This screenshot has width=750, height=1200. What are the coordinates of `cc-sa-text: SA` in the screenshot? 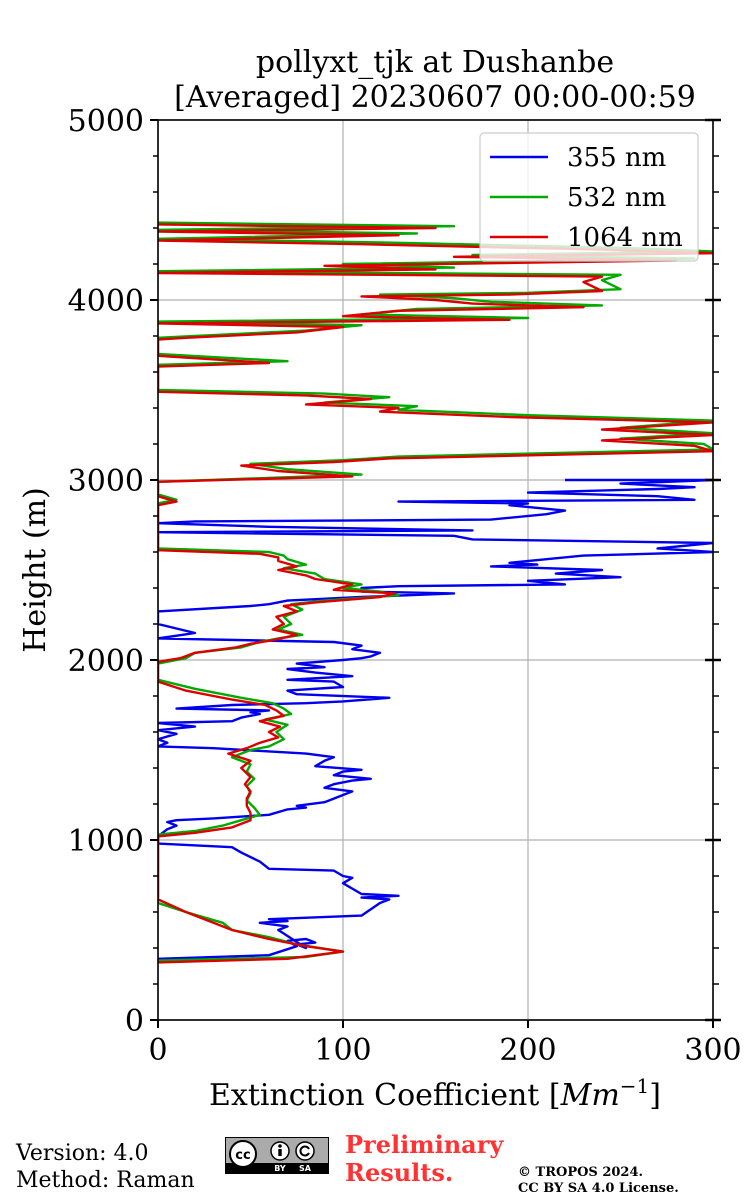 It's located at (305, 1168).